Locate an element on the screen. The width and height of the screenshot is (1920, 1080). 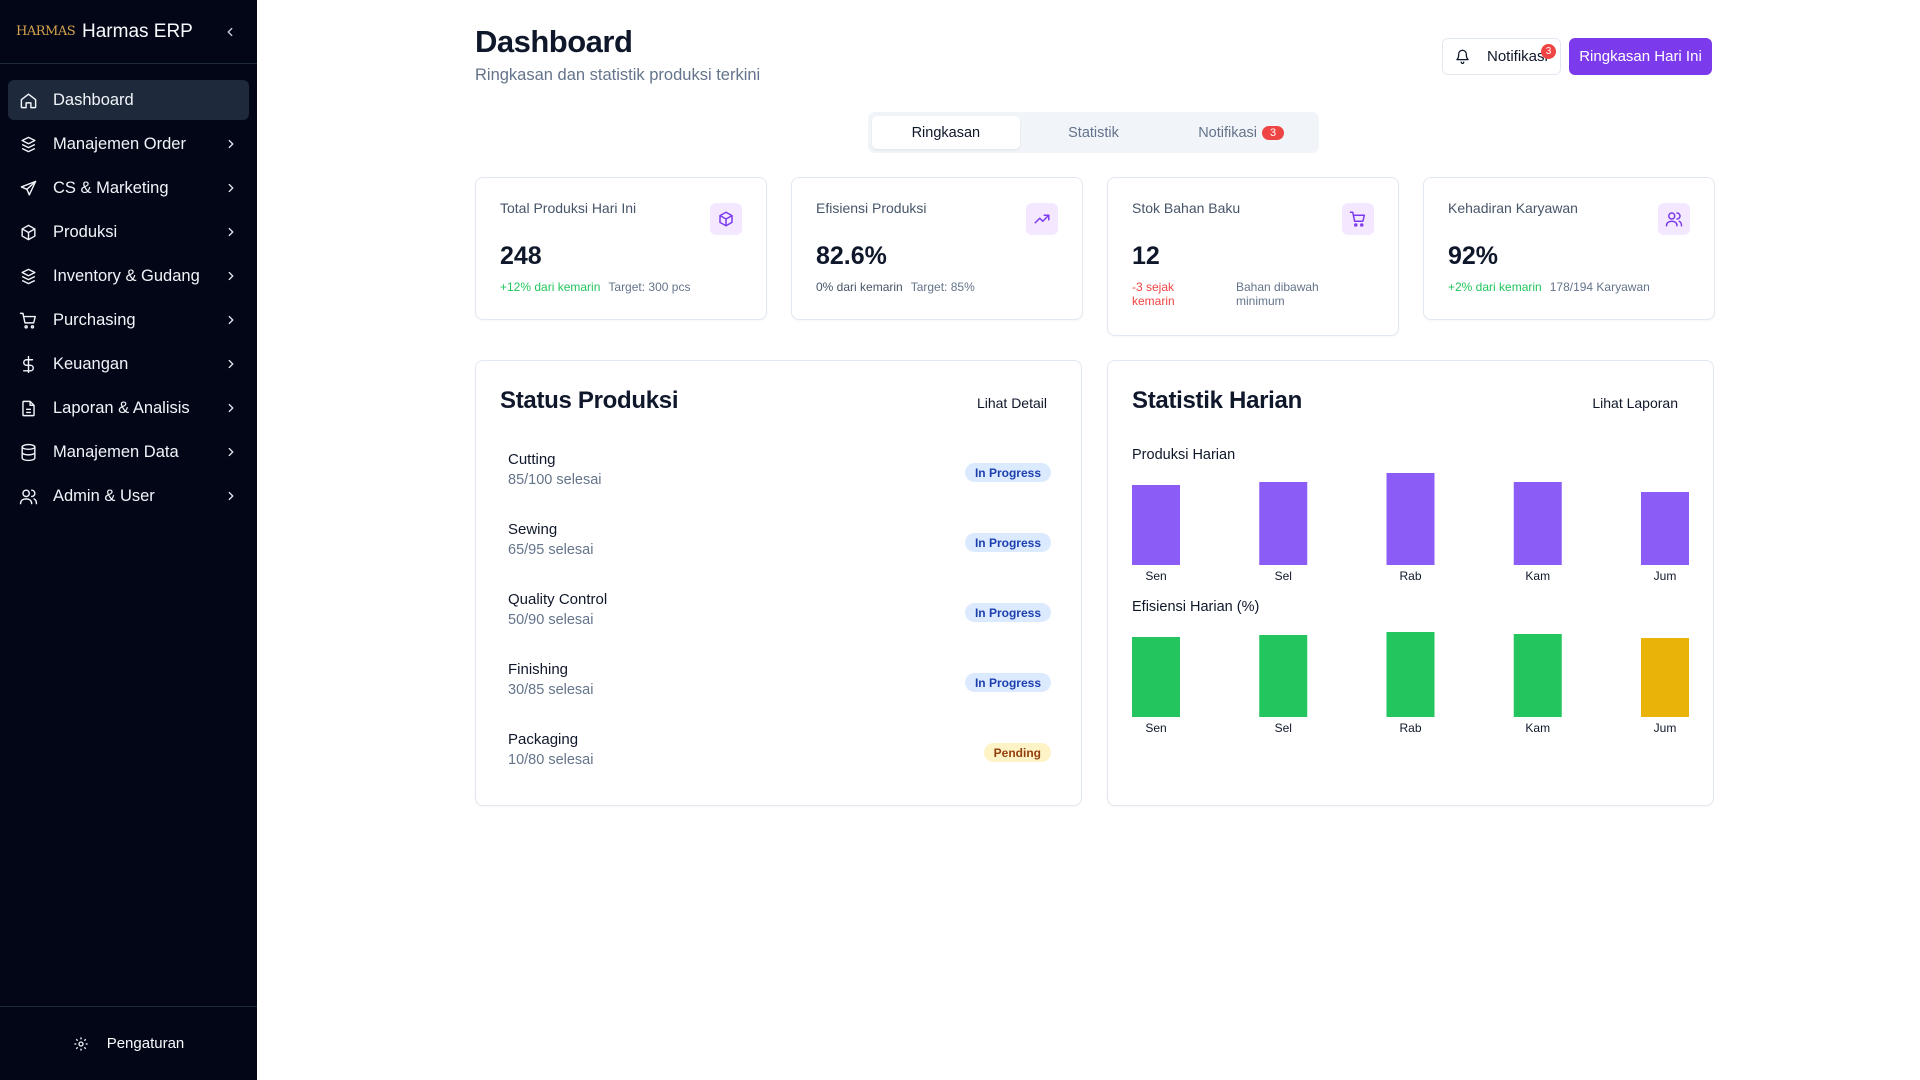
production-stage-row: Cutting 85/100 selesai In Progress is located at coordinates (779, 476).